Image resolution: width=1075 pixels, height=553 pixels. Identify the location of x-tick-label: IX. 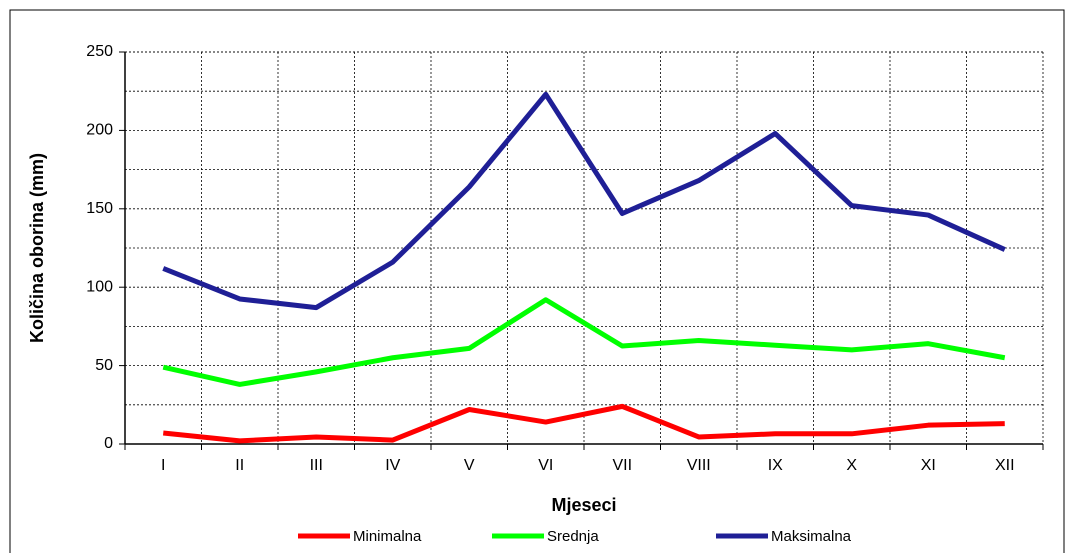
(775, 465).